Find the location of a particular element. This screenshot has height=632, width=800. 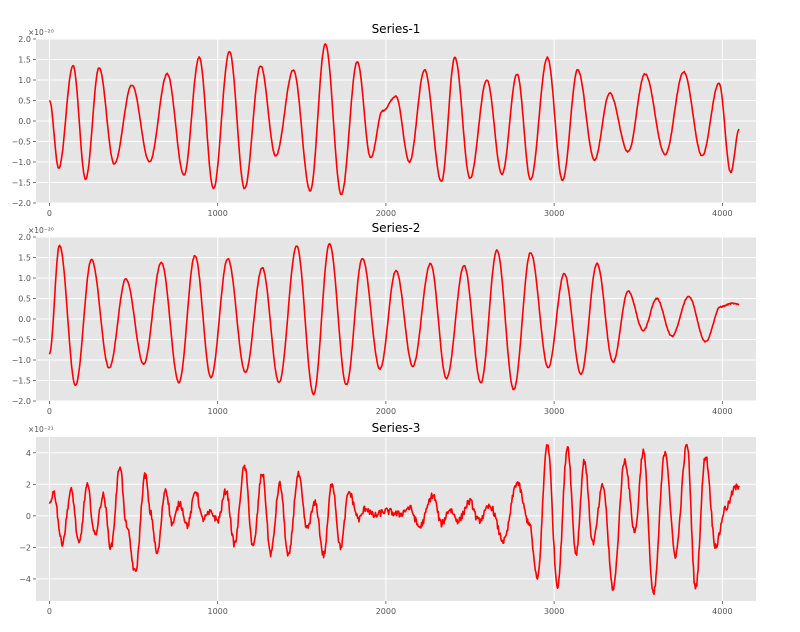

chart-title: Series-1 is located at coordinates (396, 29).